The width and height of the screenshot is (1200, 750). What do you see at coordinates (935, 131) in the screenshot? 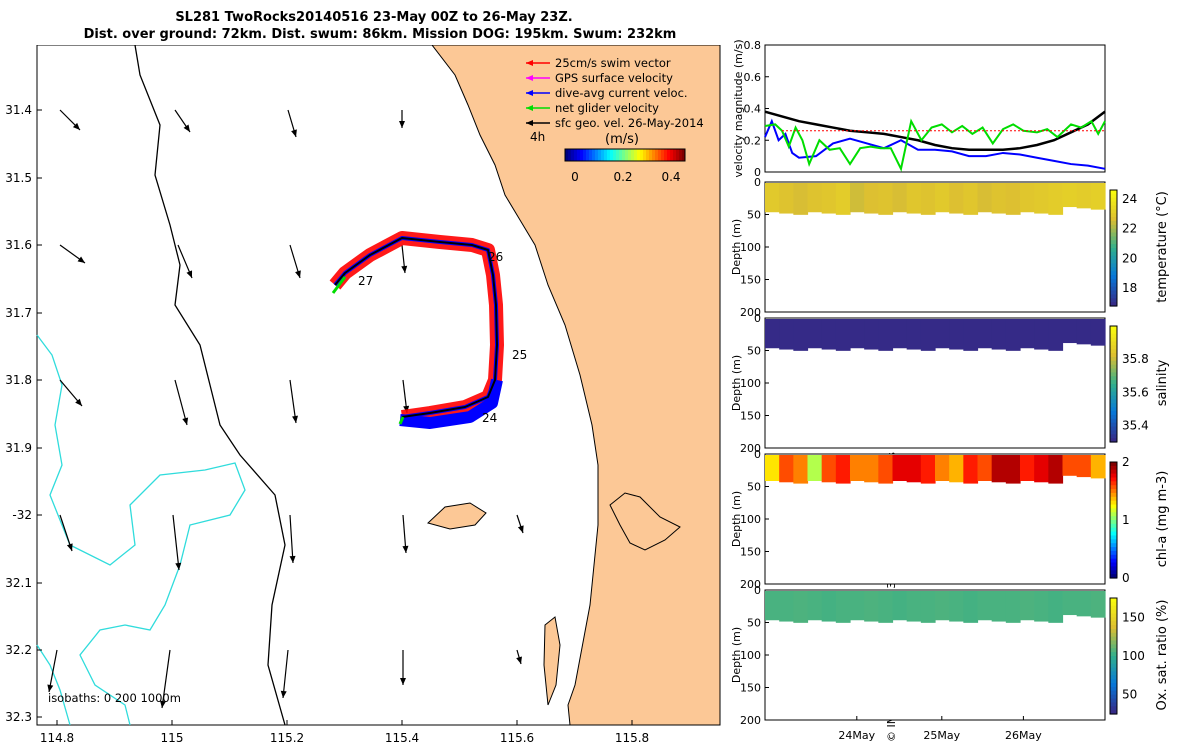
I see `velocity-series-line` at bounding box center [935, 131].